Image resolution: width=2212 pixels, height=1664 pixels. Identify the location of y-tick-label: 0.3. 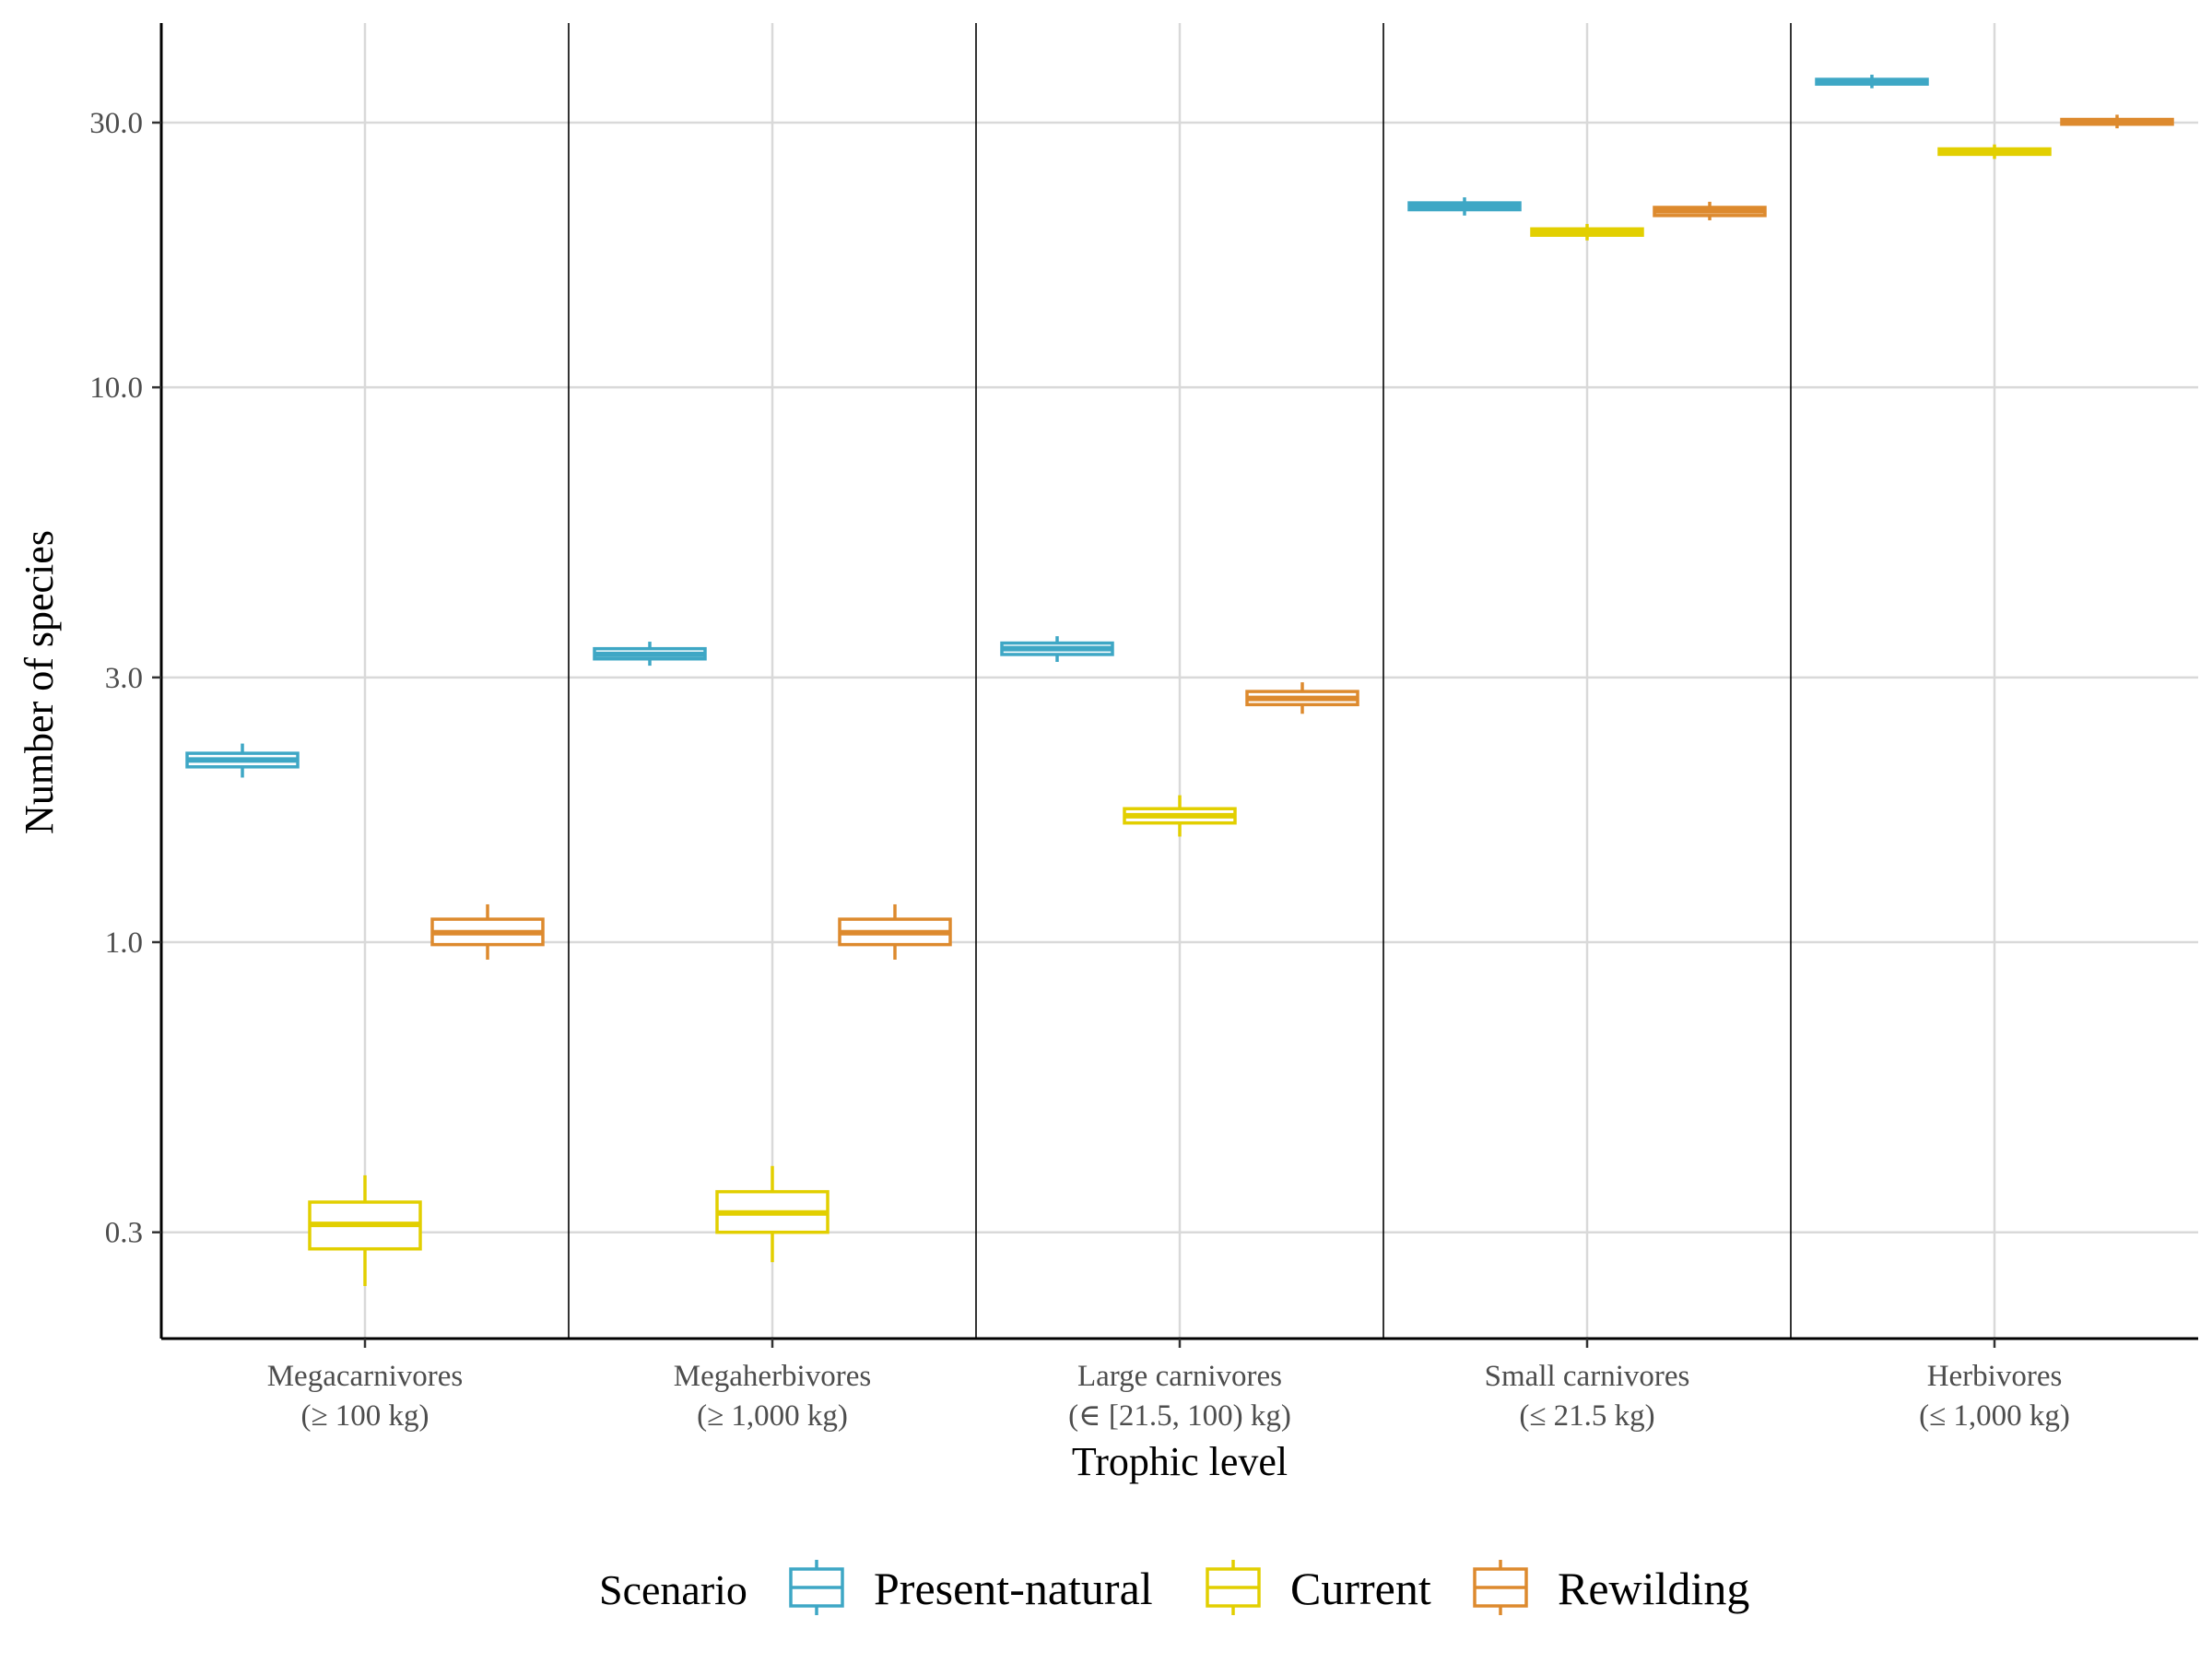
(124, 1233).